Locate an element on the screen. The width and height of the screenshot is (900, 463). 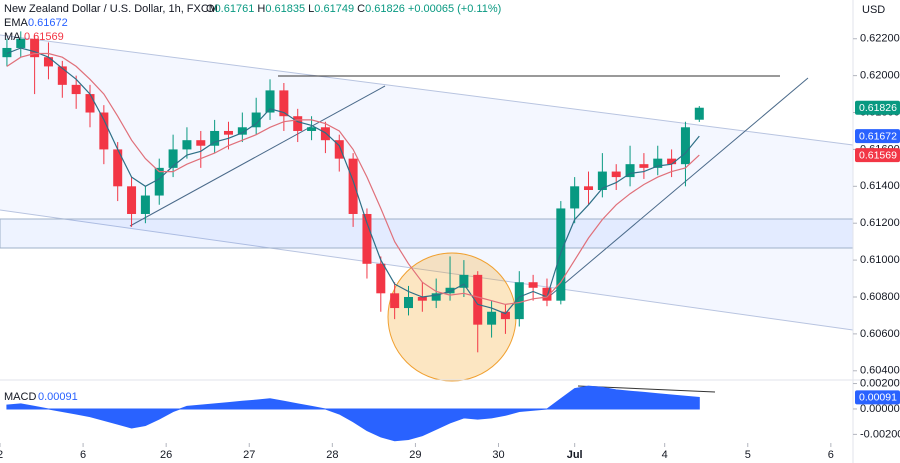
x-tick-label: 5 is located at coordinates (748, 455).